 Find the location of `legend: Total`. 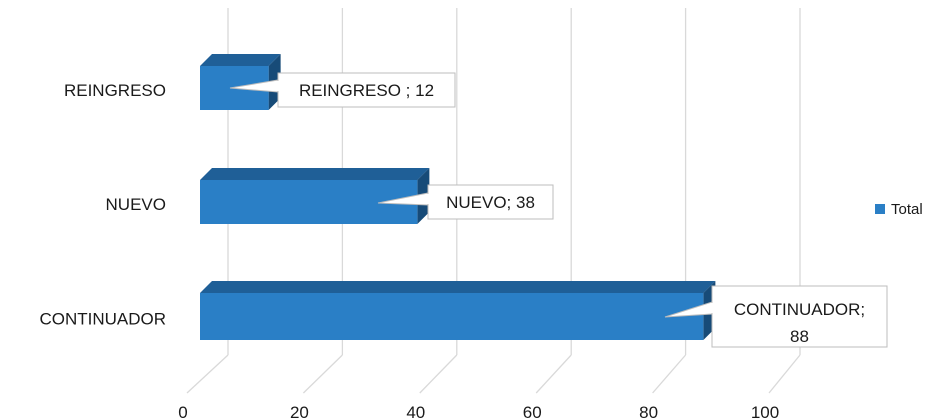

legend: Total is located at coordinates (899, 209).